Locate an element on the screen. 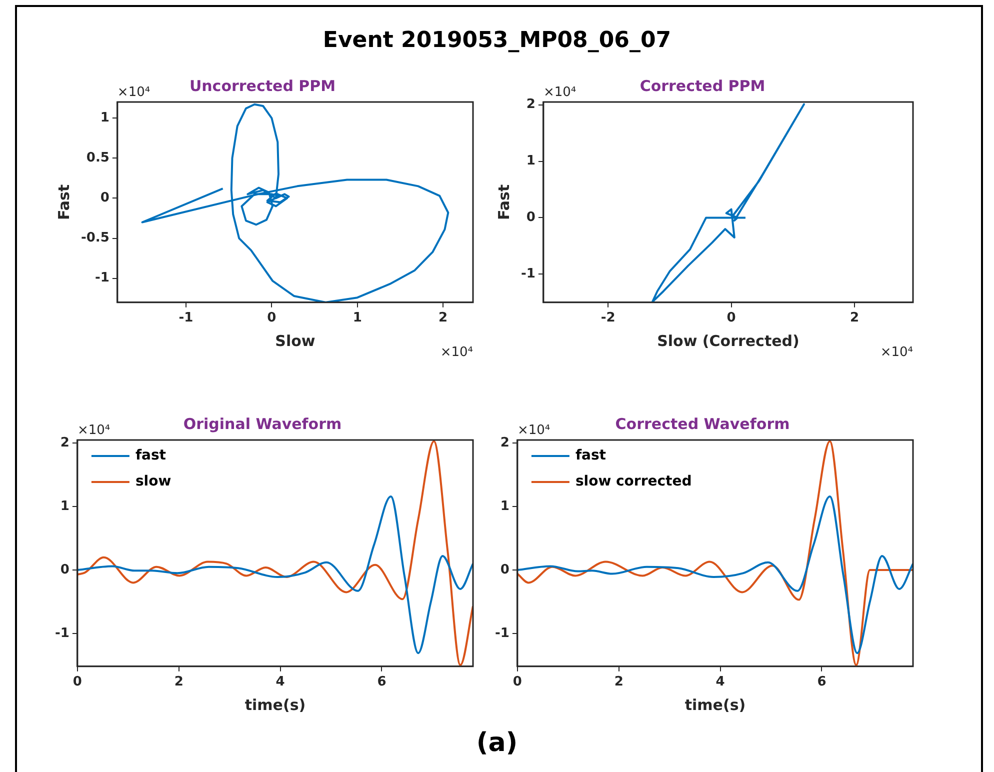 The width and height of the screenshot is (994, 772). legend-label: slow is located at coordinates (153, 482).